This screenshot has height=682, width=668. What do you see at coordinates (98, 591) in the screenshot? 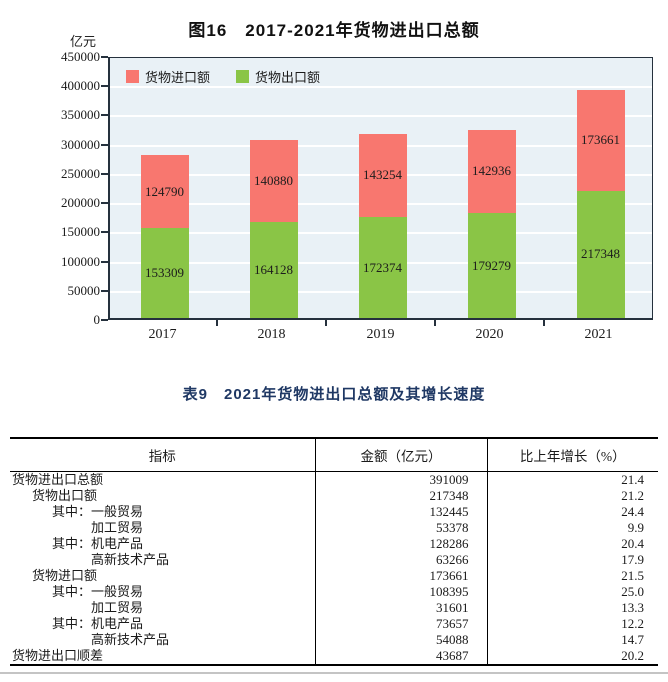
I see `indicator-cell: 其中：一般贸易` at bounding box center [98, 591].